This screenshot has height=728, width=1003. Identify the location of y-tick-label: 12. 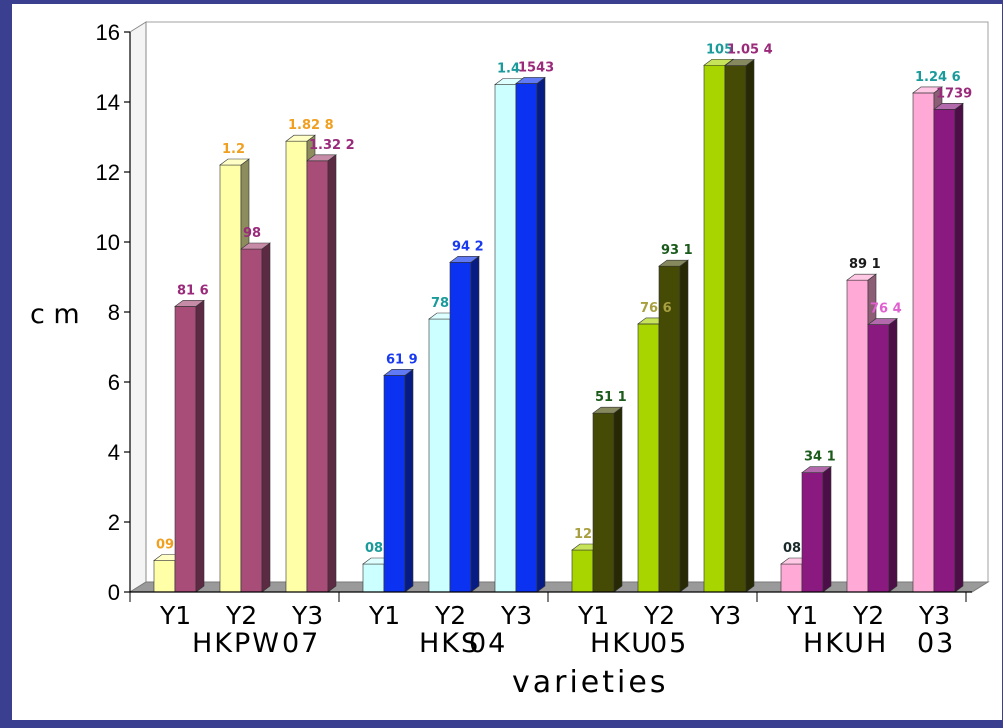
(108, 172).